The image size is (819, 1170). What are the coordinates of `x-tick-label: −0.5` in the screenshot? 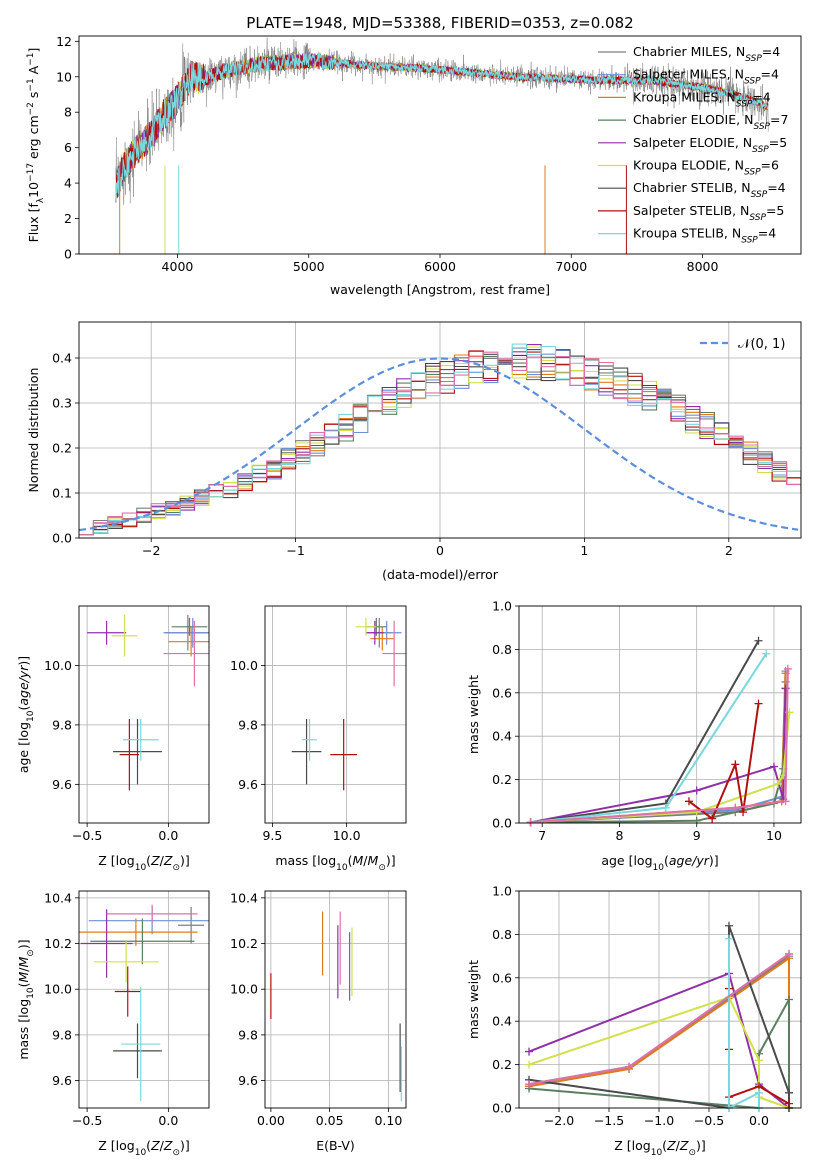 It's located at (709, 1120).